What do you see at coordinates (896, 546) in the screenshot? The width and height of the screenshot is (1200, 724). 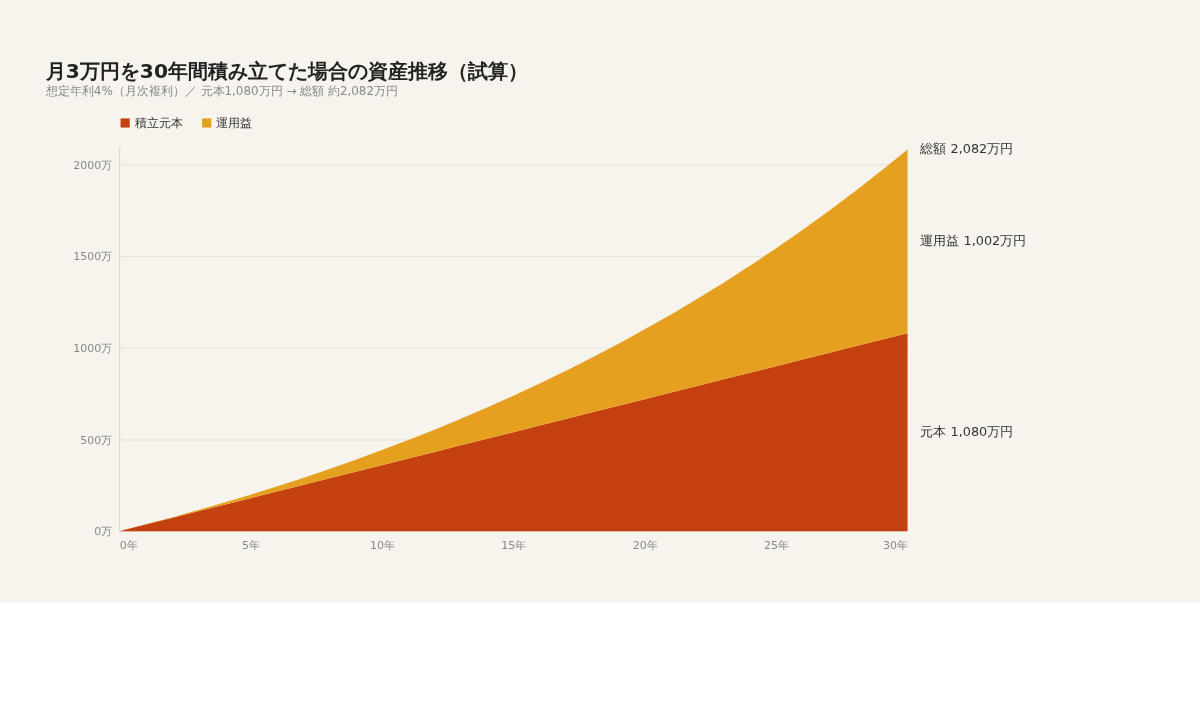 I see `x-tick-label: 30年` at bounding box center [896, 546].